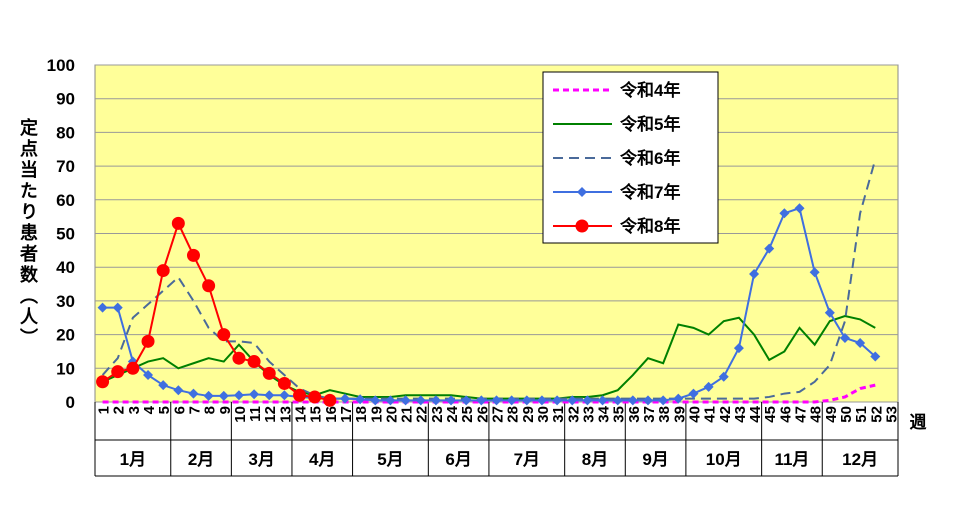 This screenshot has width=973, height=507. Describe the element at coordinates (801, 414) in the screenshot. I see `x-tick-label: 47` at that location.